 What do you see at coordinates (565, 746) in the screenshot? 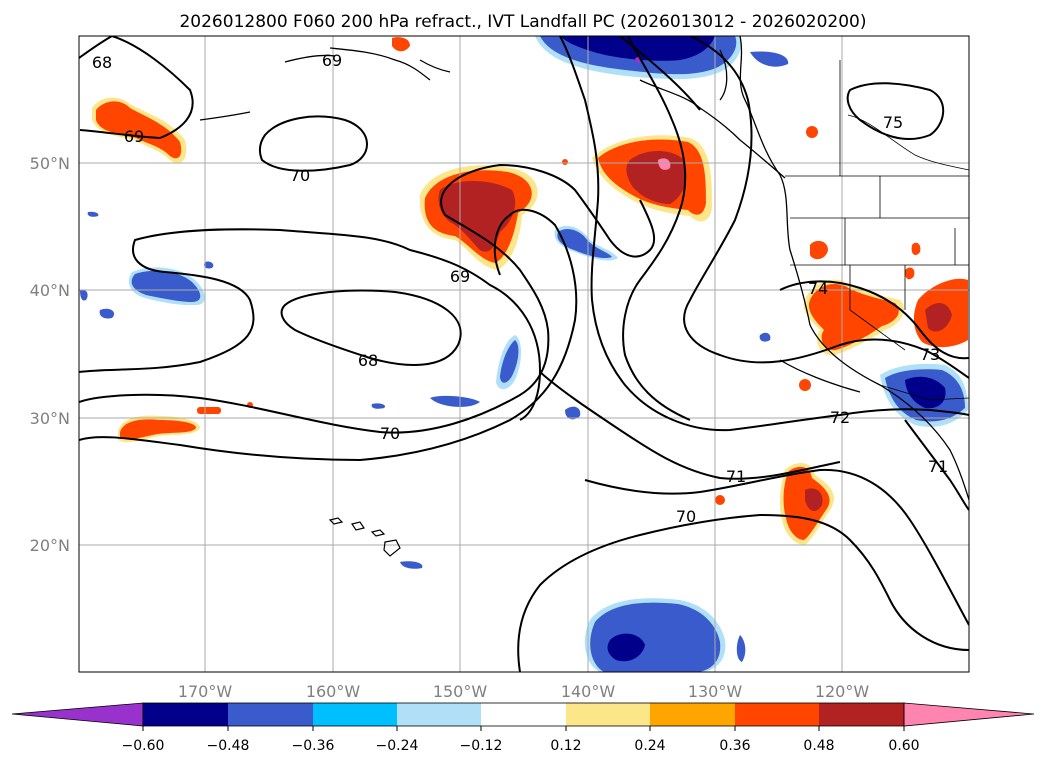
I see `colorbar-tick-label: 0.12` at bounding box center [565, 746].